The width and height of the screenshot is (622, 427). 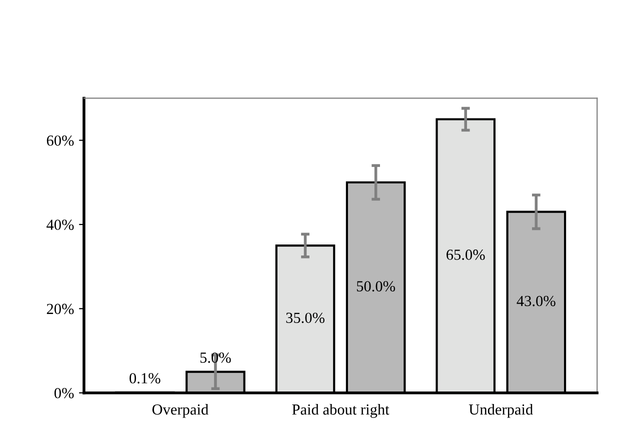 I want to click on y-tick-label: 0%, so click(x=64, y=393).